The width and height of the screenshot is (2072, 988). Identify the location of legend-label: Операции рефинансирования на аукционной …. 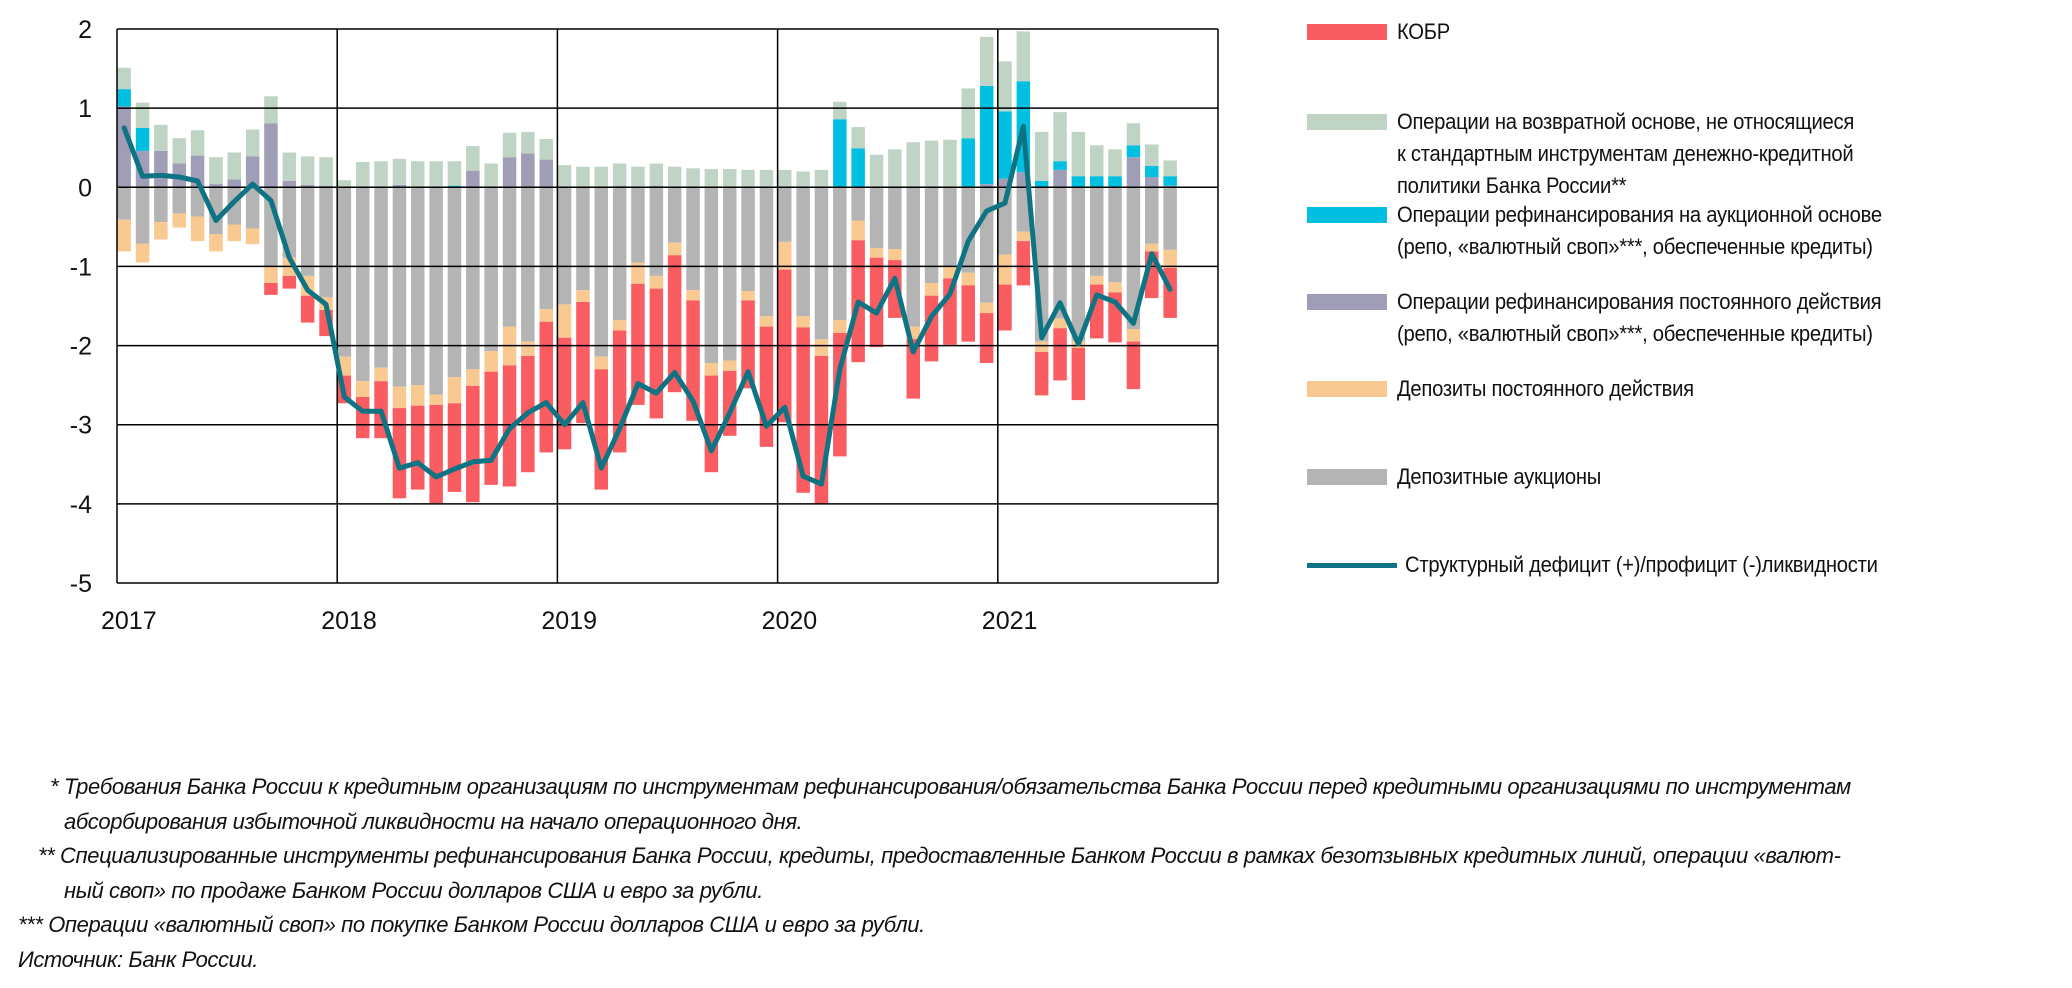
(1639, 230).